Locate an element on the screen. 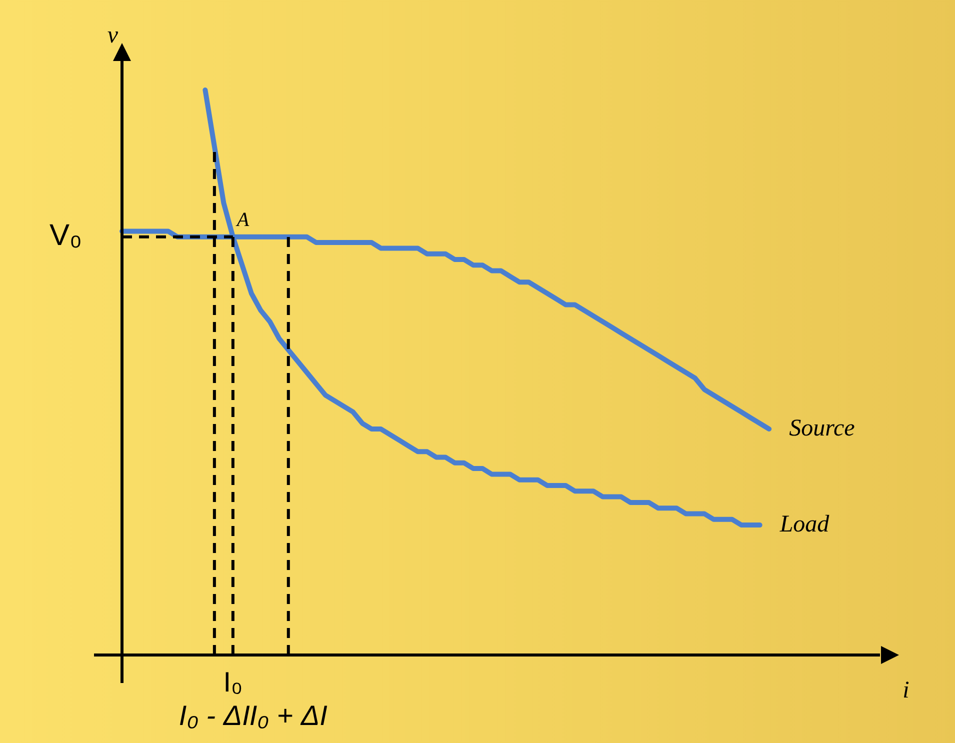 This screenshot has width=955, height=743. ref-line-label: V₀ is located at coordinates (66, 235).